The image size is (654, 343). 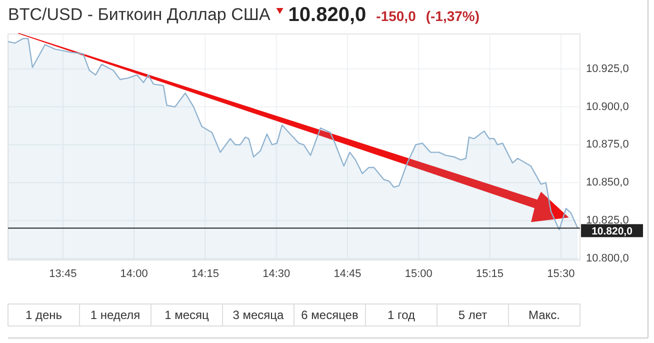 What do you see at coordinates (612, 232) in the screenshot?
I see `ref-line-label: 10.820,0` at bounding box center [612, 232].